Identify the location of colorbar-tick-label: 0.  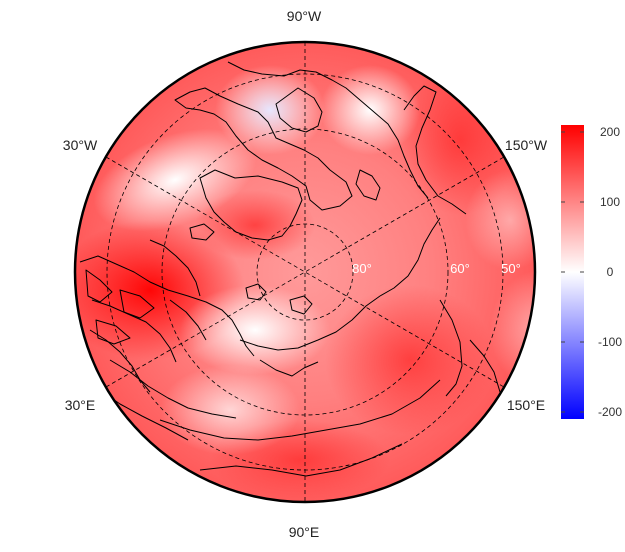
(610, 272).